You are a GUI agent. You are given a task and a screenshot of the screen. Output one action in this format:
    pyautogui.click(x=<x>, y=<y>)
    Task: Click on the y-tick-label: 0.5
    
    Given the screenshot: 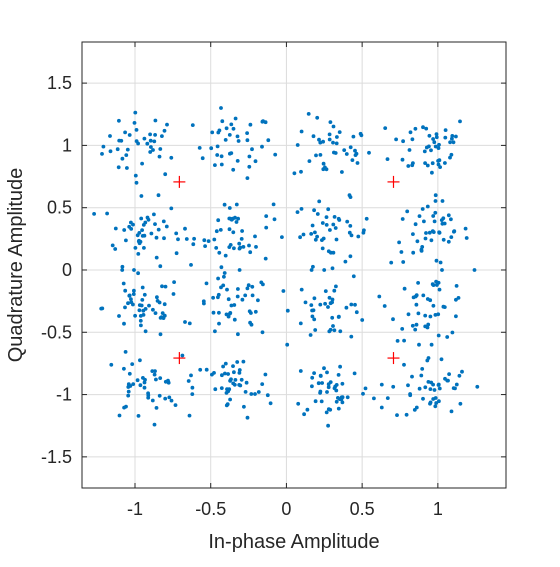 What is the action you would take?
    pyautogui.click(x=59, y=208)
    